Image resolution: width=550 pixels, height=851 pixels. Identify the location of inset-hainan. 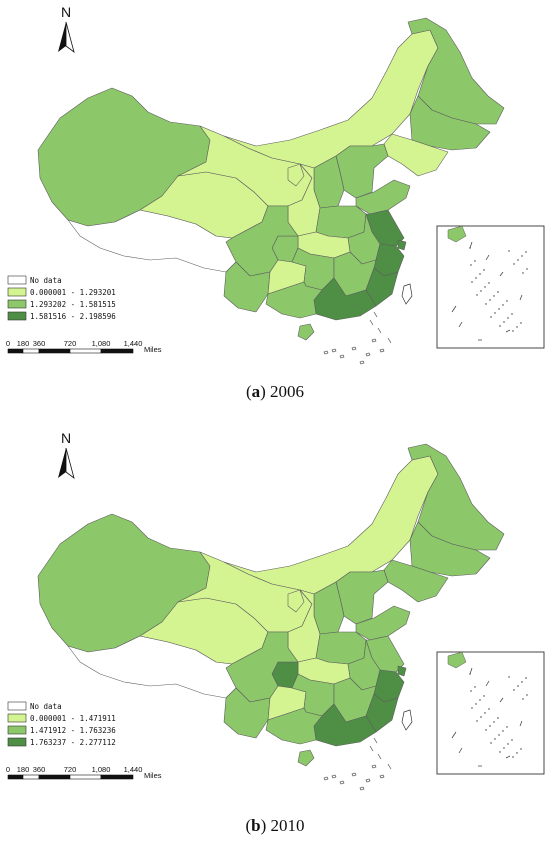
(457, 234).